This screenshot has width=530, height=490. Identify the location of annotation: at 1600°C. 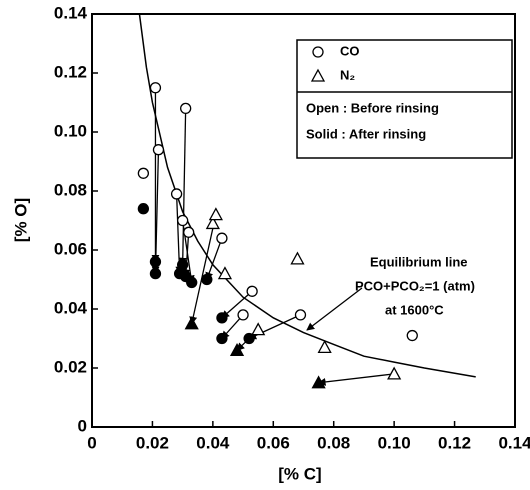
(414, 309).